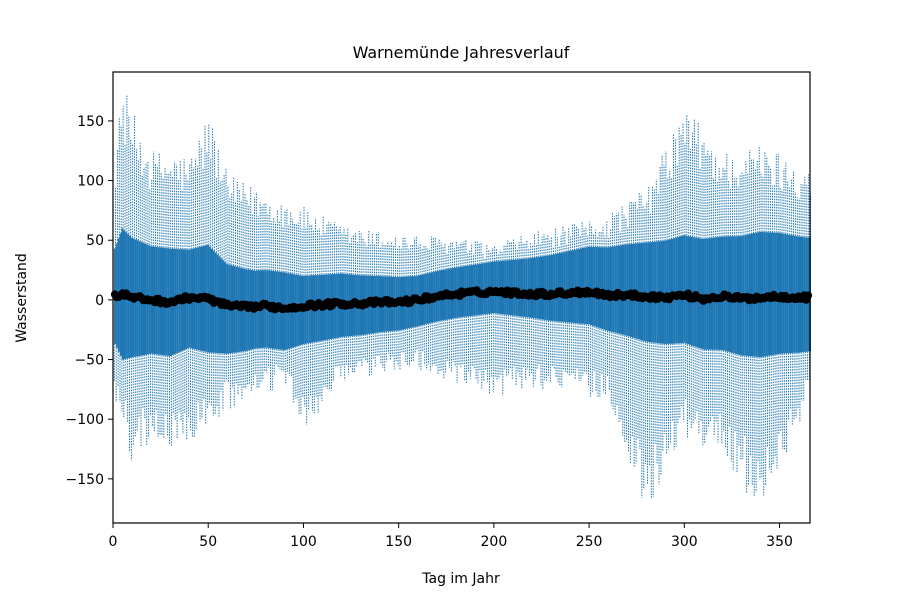  I want to click on y-tick-label: −50, so click(89, 361).